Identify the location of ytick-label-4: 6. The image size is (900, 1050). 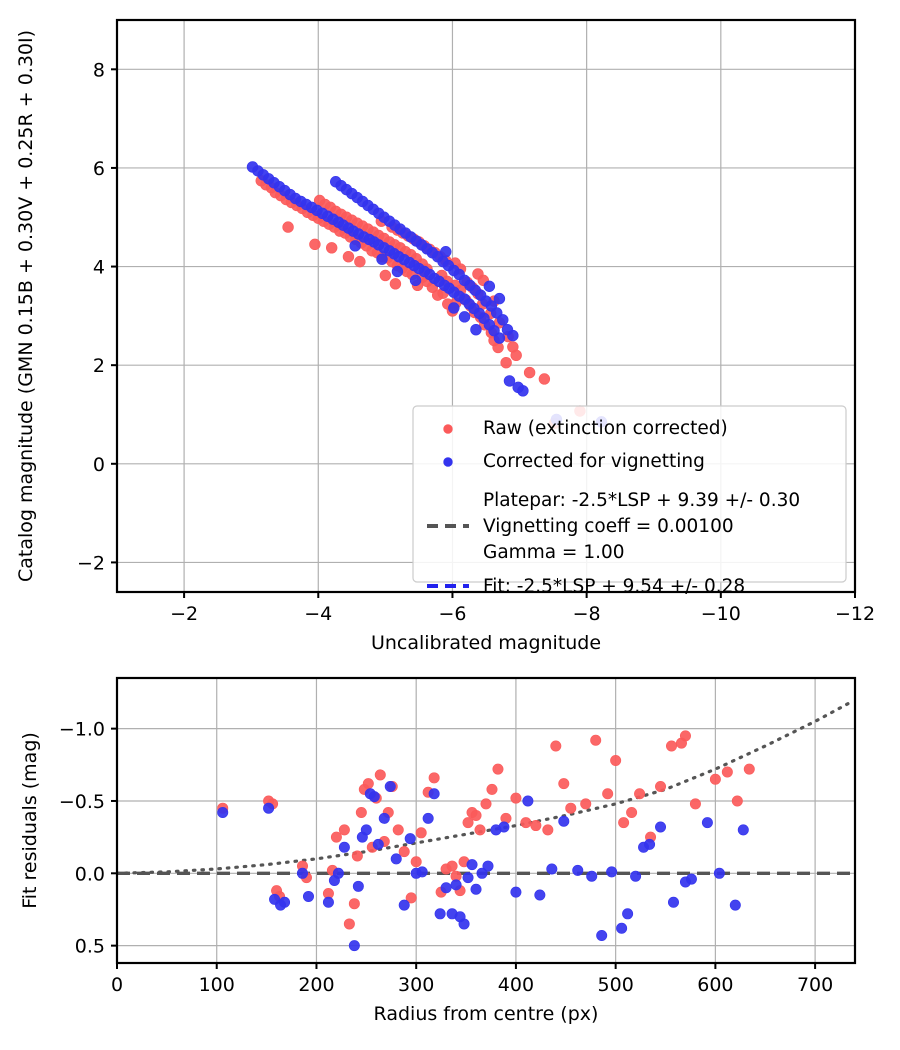
(99, 169).